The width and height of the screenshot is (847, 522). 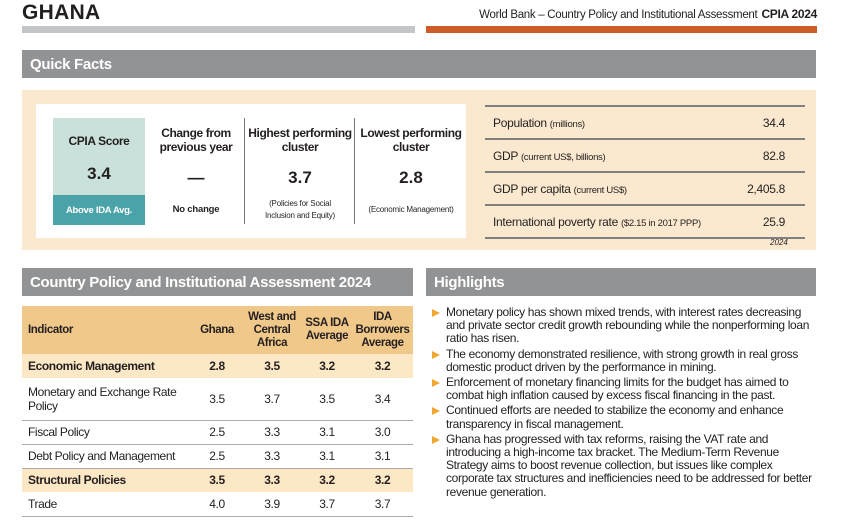 I want to click on lowest-note: (Economic Management), so click(x=411, y=209).